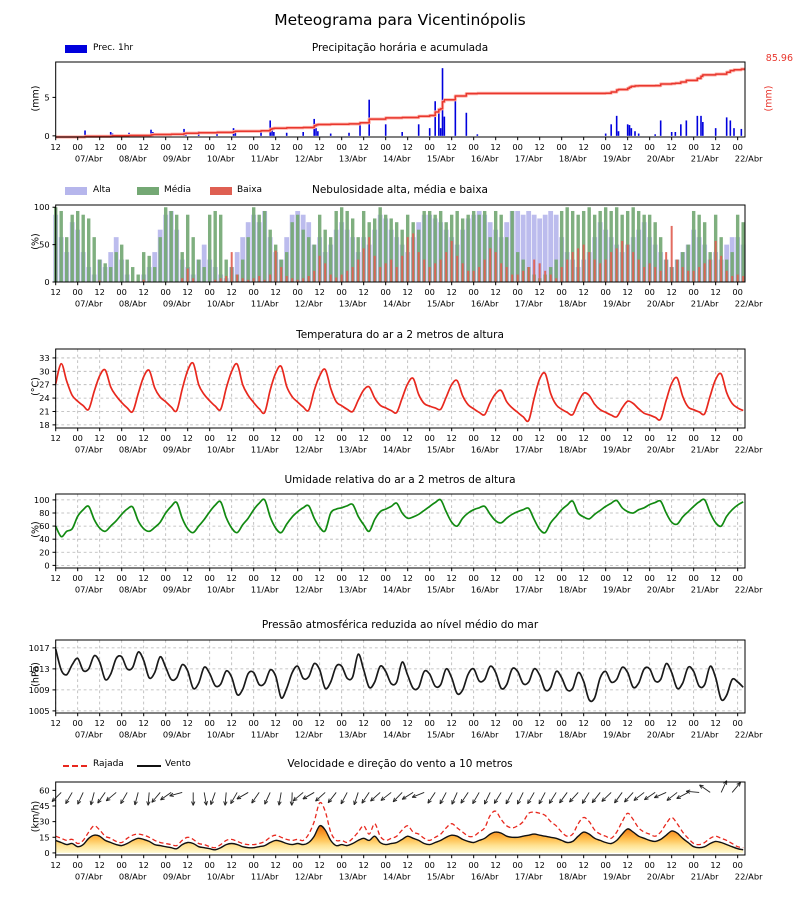  Describe the element at coordinates (89, 877) in the screenshot. I see `wind-x-date-tick-label: 07/Abr` at that location.